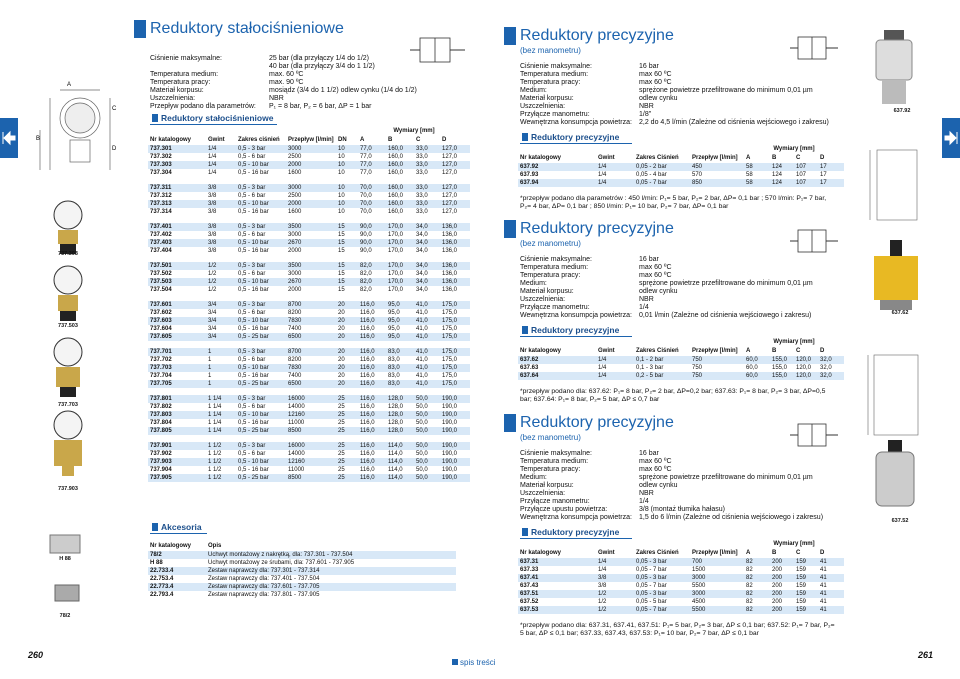 The height and width of the screenshot is (679, 960). I want to click on symbol-diagram, so click(437, 50).